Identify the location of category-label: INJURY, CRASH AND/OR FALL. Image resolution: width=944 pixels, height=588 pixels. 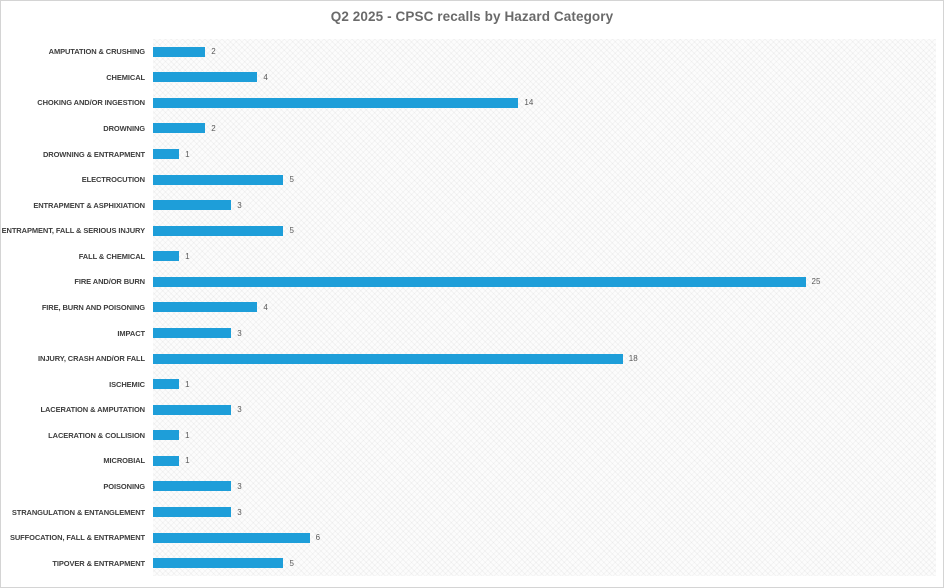
(91, 359).